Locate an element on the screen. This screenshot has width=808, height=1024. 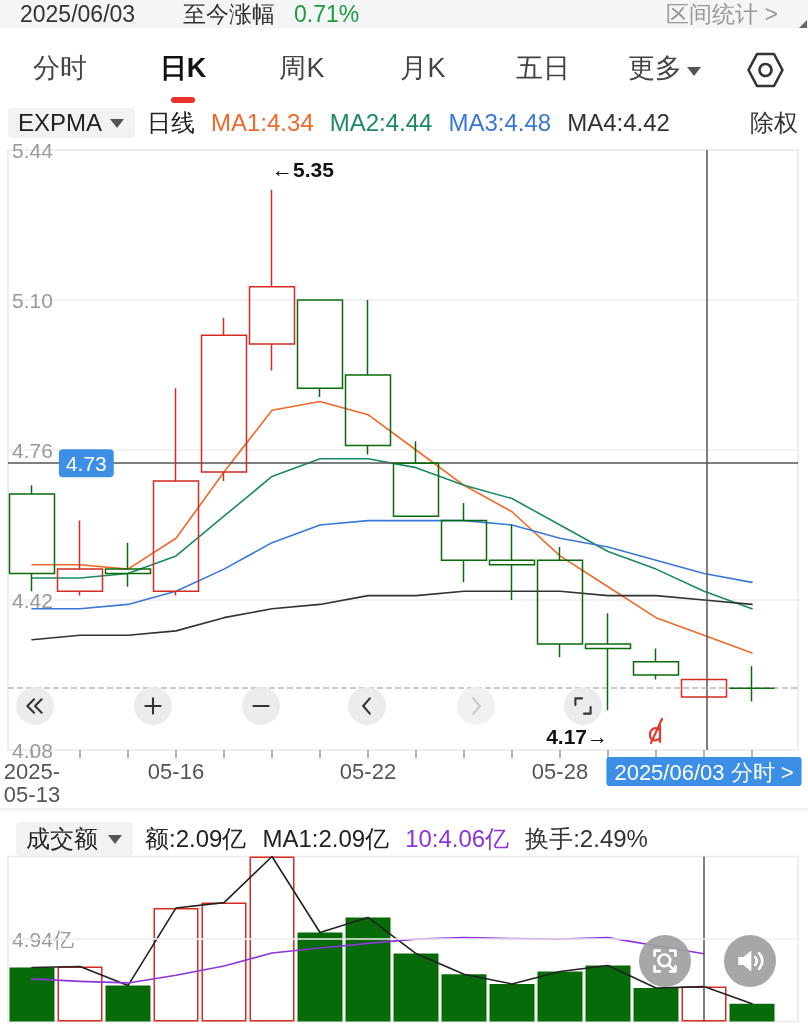
x-tick-label: 05-16 is located at coordinates (176, 771).